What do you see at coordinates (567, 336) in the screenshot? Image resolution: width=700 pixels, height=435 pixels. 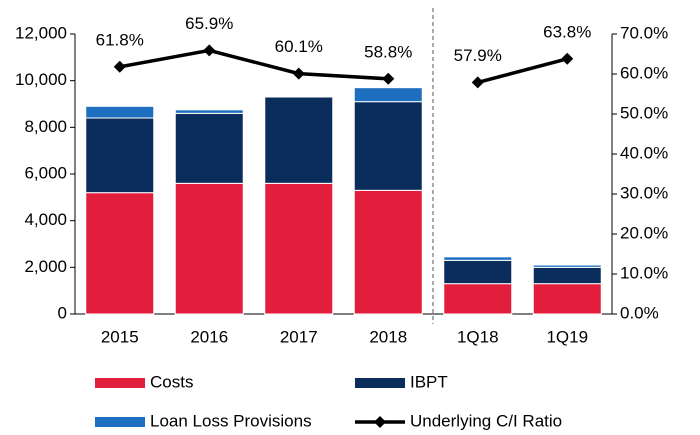 I see `x-tick-label: 1Q19` at bounding box center [567, 336].